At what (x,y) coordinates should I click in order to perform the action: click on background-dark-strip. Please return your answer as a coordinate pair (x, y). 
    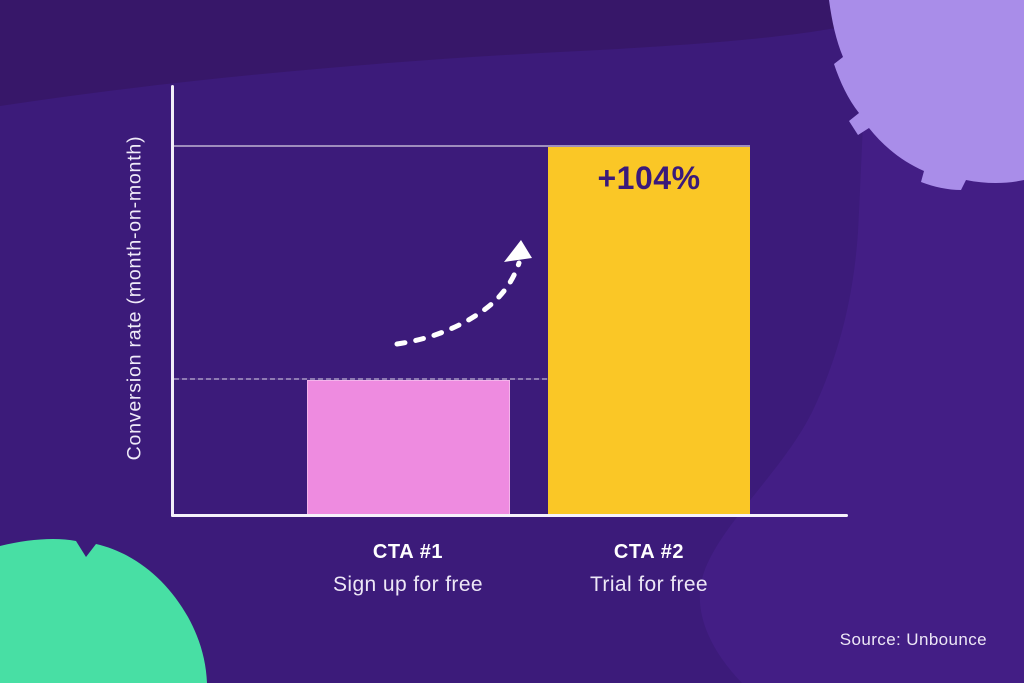
    Looking at the image, I should click on (460, 53).